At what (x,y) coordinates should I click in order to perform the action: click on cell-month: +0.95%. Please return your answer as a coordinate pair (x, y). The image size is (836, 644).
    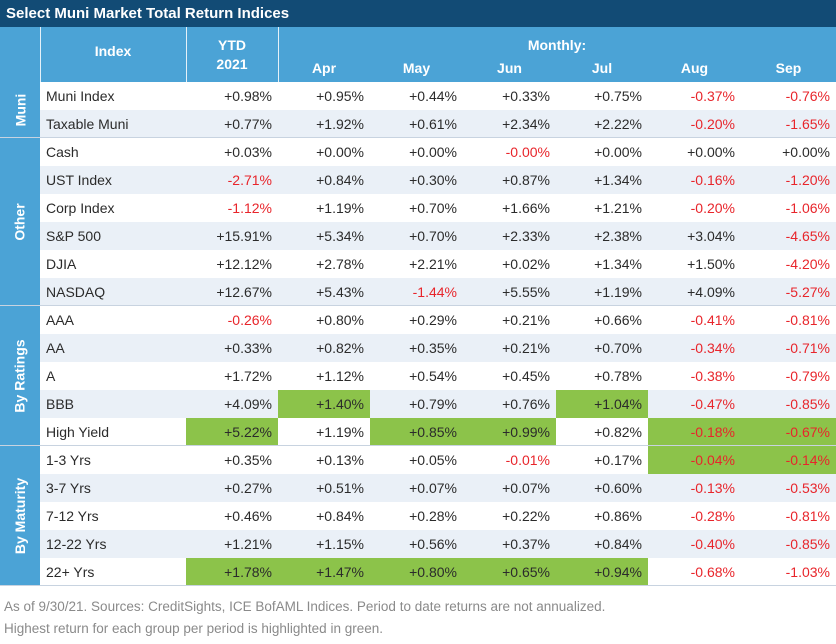
    Looking at the image, I should click on (340, 96).